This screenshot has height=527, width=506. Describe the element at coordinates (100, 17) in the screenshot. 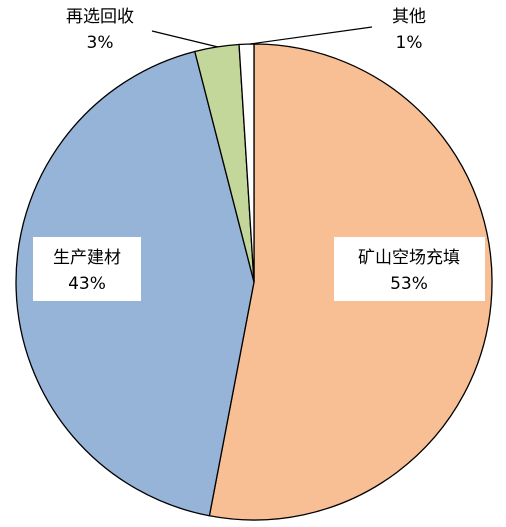

I see `slice-name-recycle: 再选回收` at that location.